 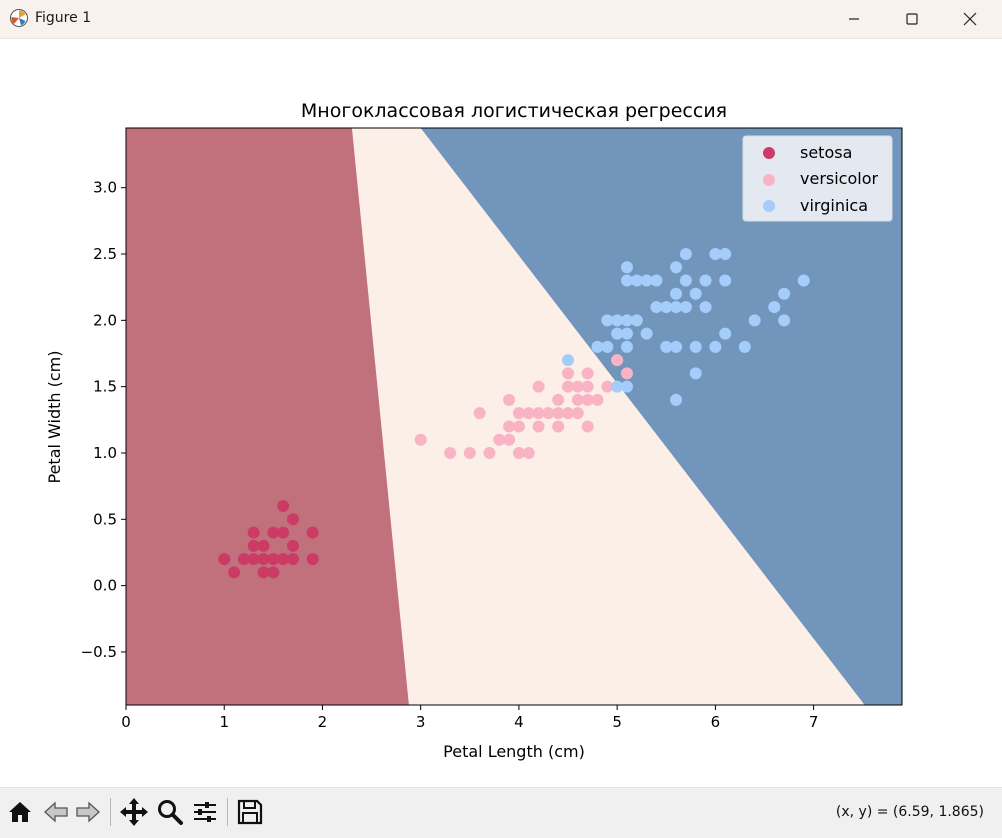 I want to click on x-tick-label: 7, so click(x=814, y=722).